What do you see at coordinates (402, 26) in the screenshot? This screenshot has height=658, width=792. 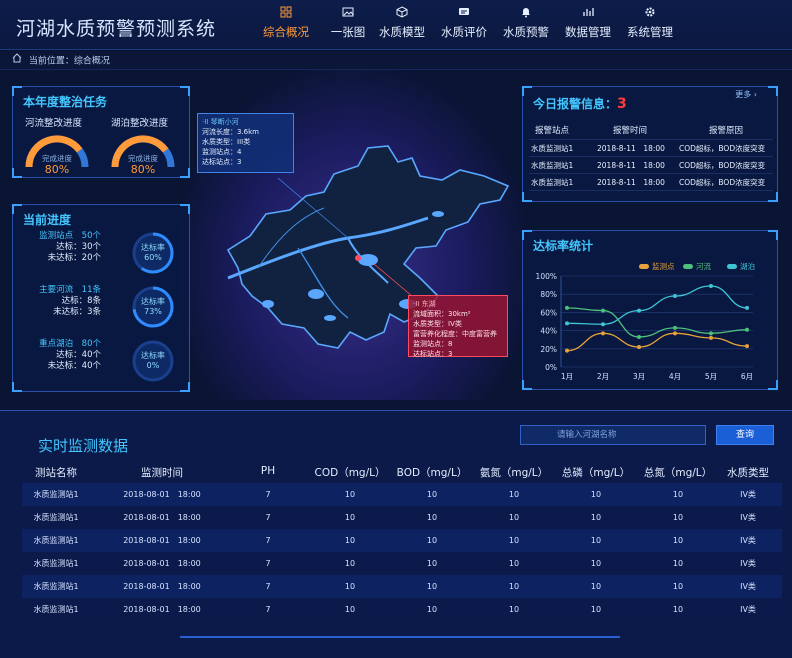 I see `nav-item-2: 水质模型` at bounding box center [402, 26].